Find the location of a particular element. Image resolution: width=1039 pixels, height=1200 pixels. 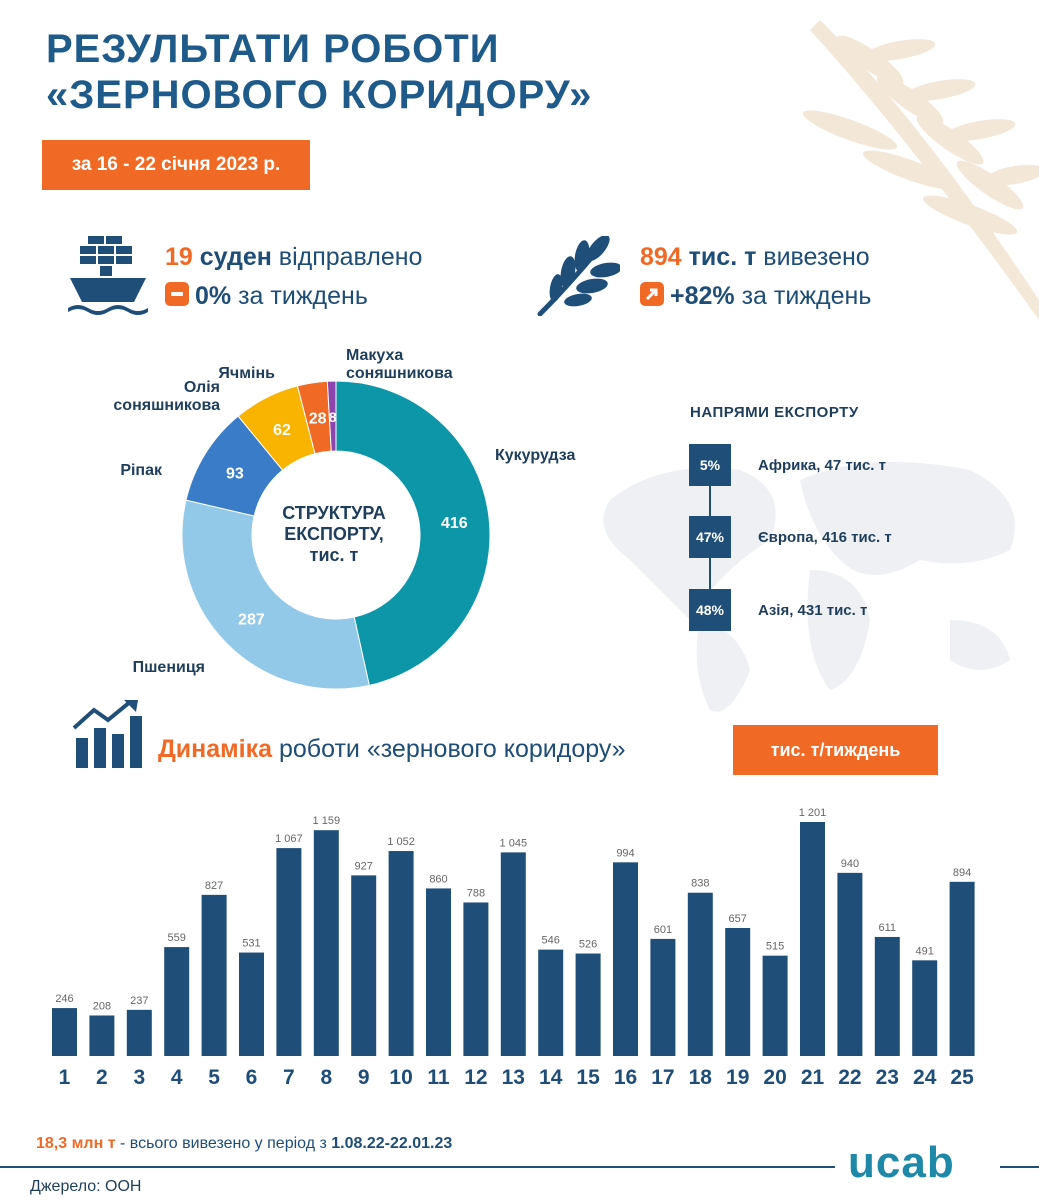

asia-percent-box: 48% is located at coordinates (710, 610).